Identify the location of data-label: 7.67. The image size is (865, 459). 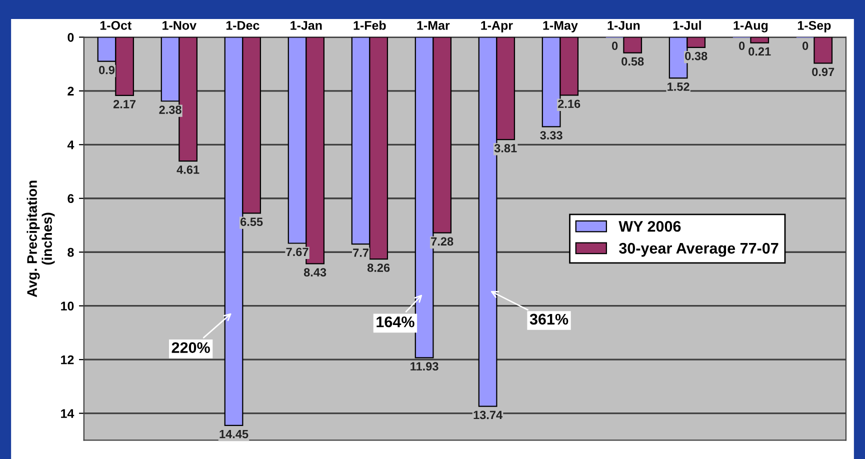
(297, 252).